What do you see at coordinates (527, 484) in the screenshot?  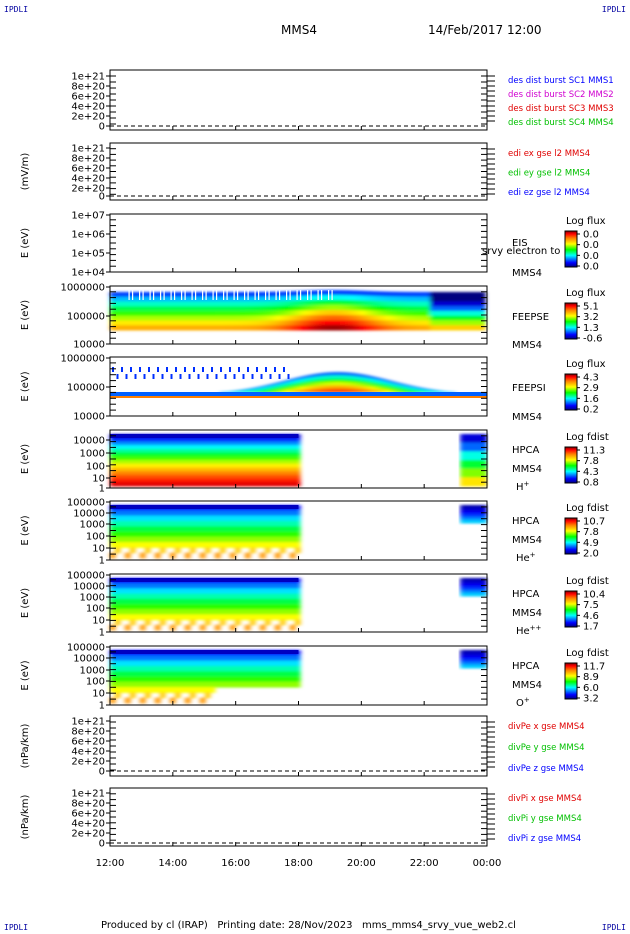 I see `species-charge: +` at bounding box center [527, 484].